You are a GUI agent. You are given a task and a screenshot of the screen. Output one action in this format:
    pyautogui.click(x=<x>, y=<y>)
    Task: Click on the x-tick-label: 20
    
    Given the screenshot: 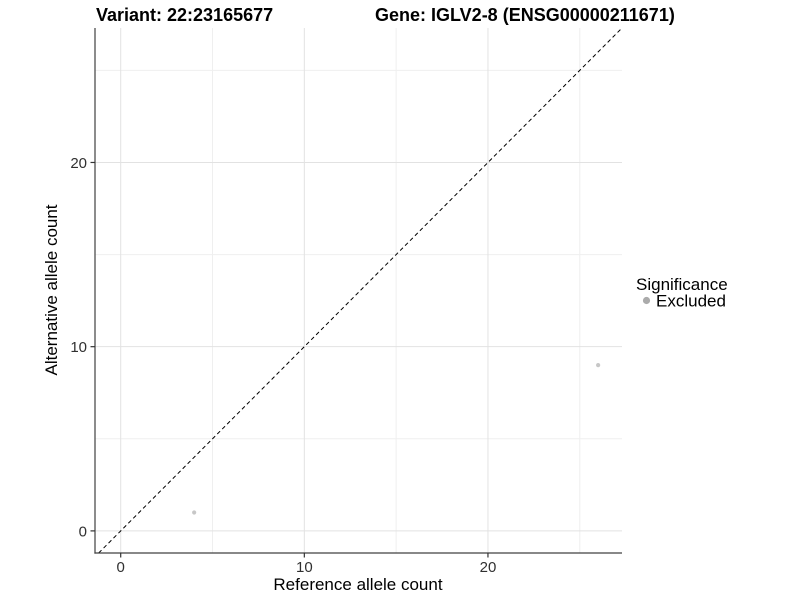 What is the action you would take?
    pyautogui.click(x=488, y=567)
    